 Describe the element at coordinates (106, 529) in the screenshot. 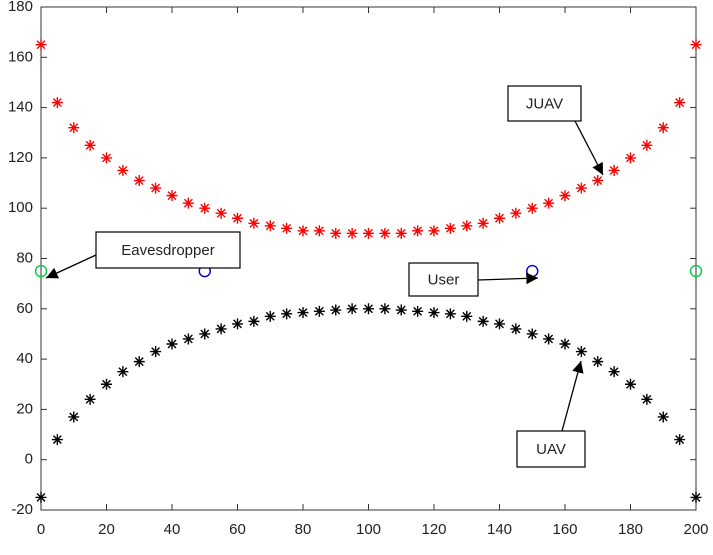

I see `x-tick-label: 20` at that location.